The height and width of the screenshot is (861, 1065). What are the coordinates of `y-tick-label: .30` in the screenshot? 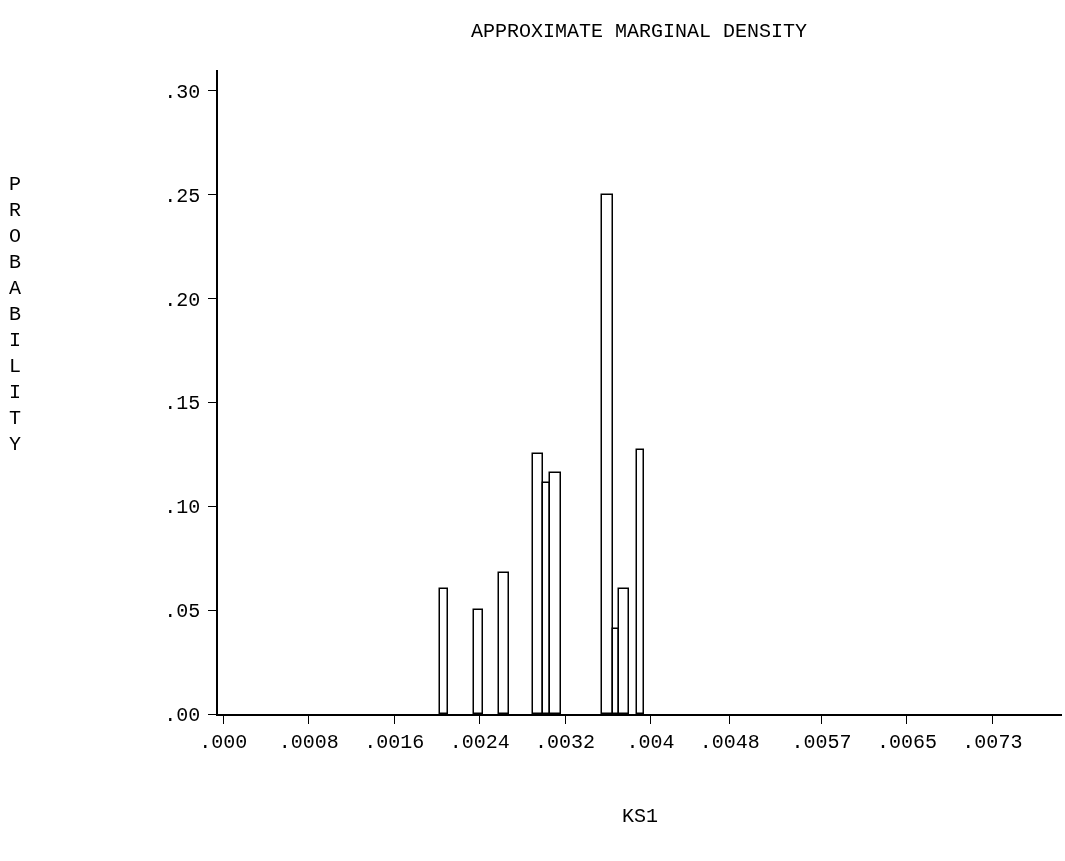 It's located at (182, 92).